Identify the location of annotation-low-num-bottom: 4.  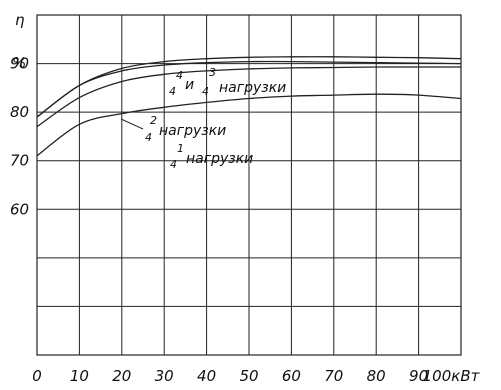
(173, 164).